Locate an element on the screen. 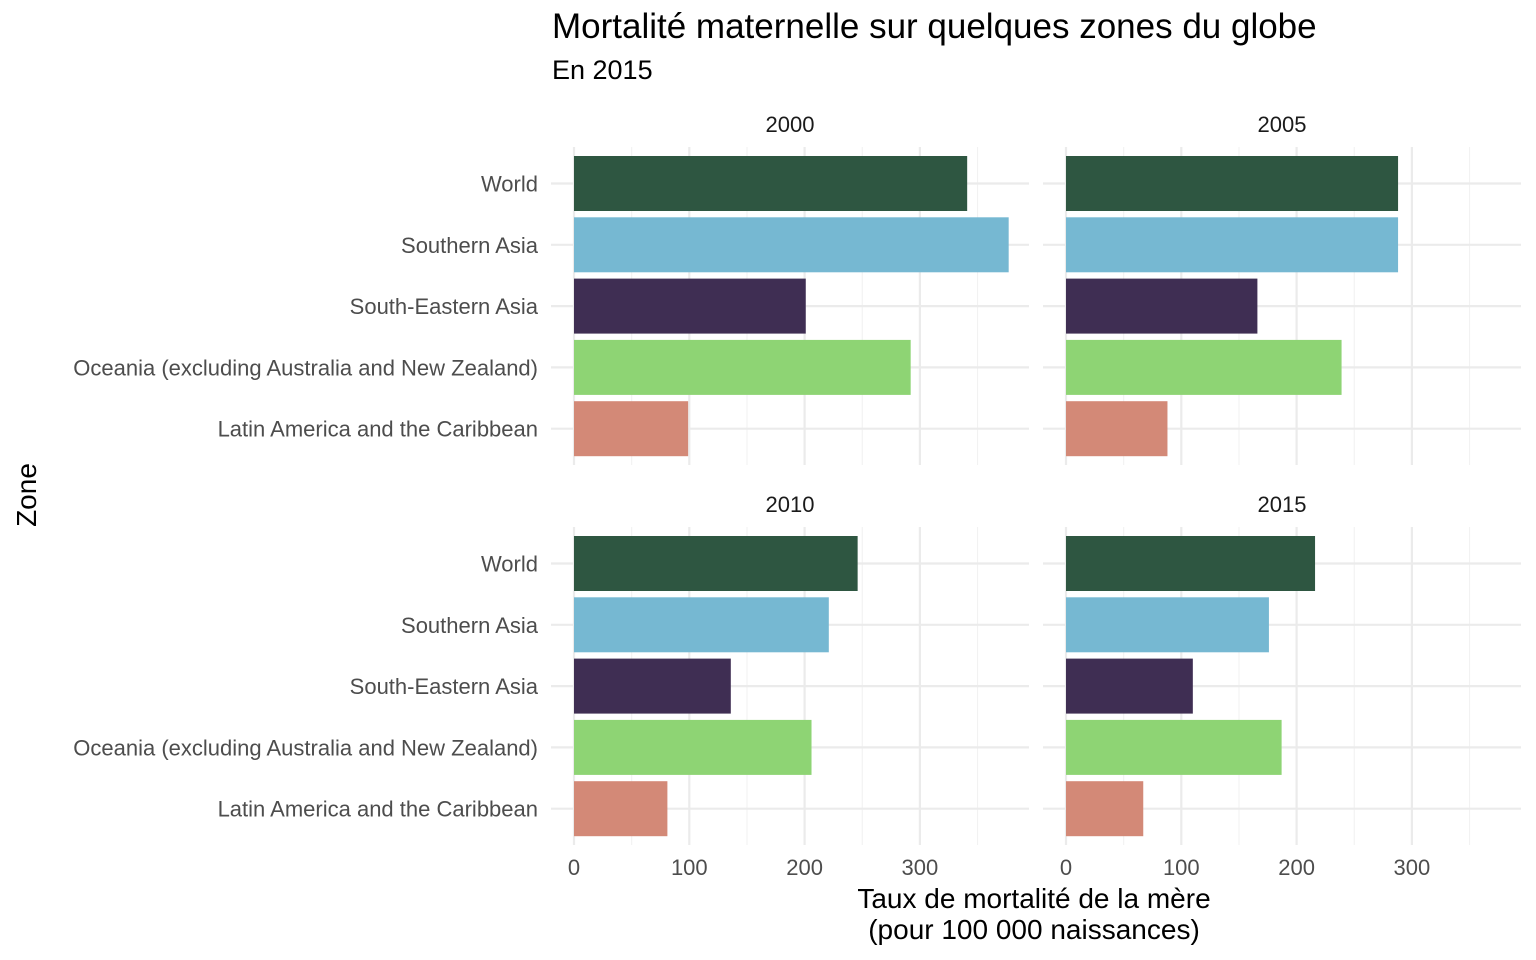 The height and width of the screenshot is (960, 1536). bar-southern-asia-2000 is located at coordinates (791, 245).